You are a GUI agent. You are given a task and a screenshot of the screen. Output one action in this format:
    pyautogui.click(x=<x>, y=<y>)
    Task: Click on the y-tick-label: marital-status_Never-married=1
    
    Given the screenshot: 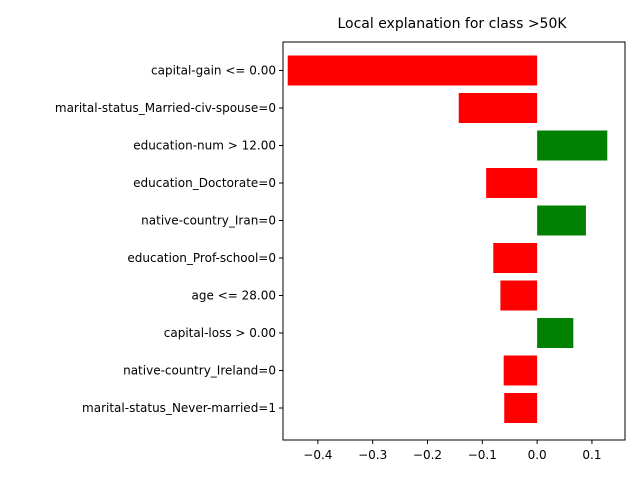 What is the action you would take?
    pyautogui.click(x=179, y=408)
    